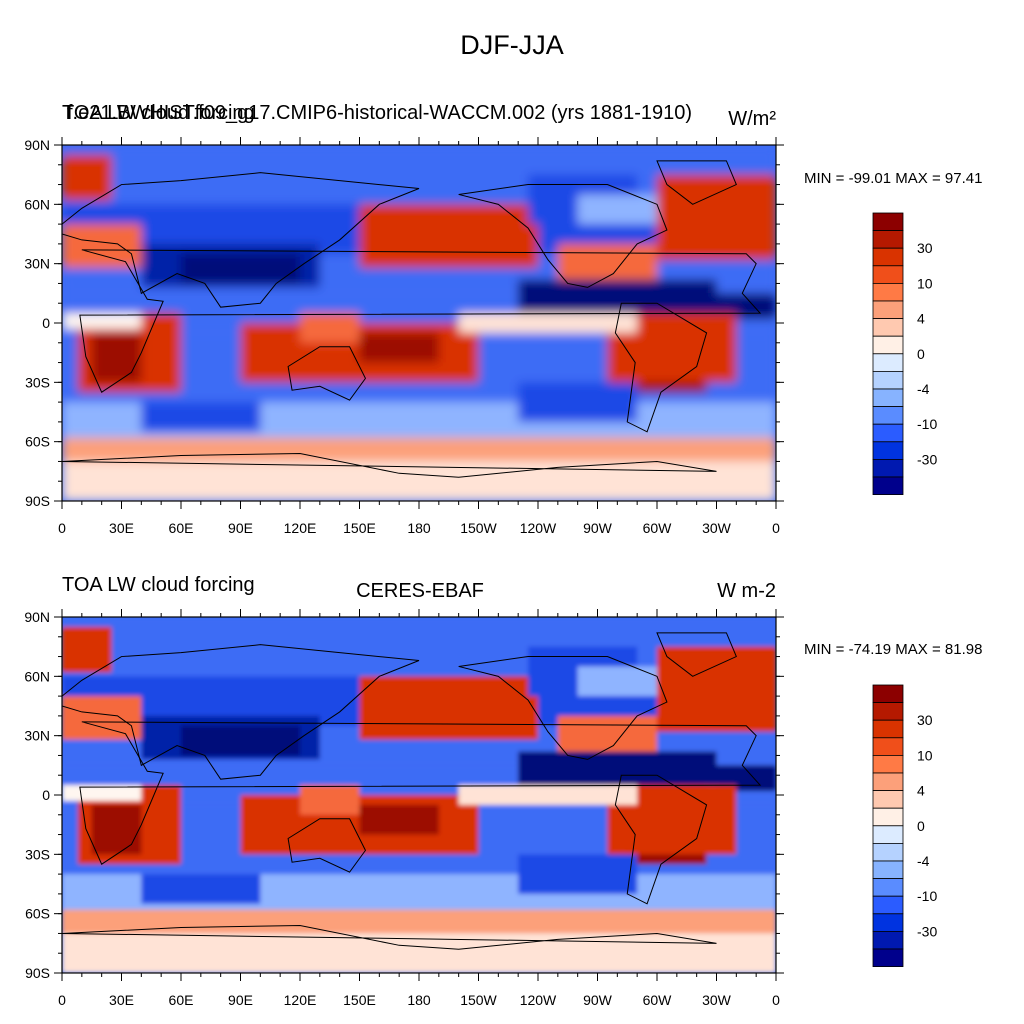 The image size is (1024, 1024). Describe the element at coordinates (893, 178) in the screenshot. I see `panel1-min-max: MIN = -99.01 MAX = 97.41` at that location.